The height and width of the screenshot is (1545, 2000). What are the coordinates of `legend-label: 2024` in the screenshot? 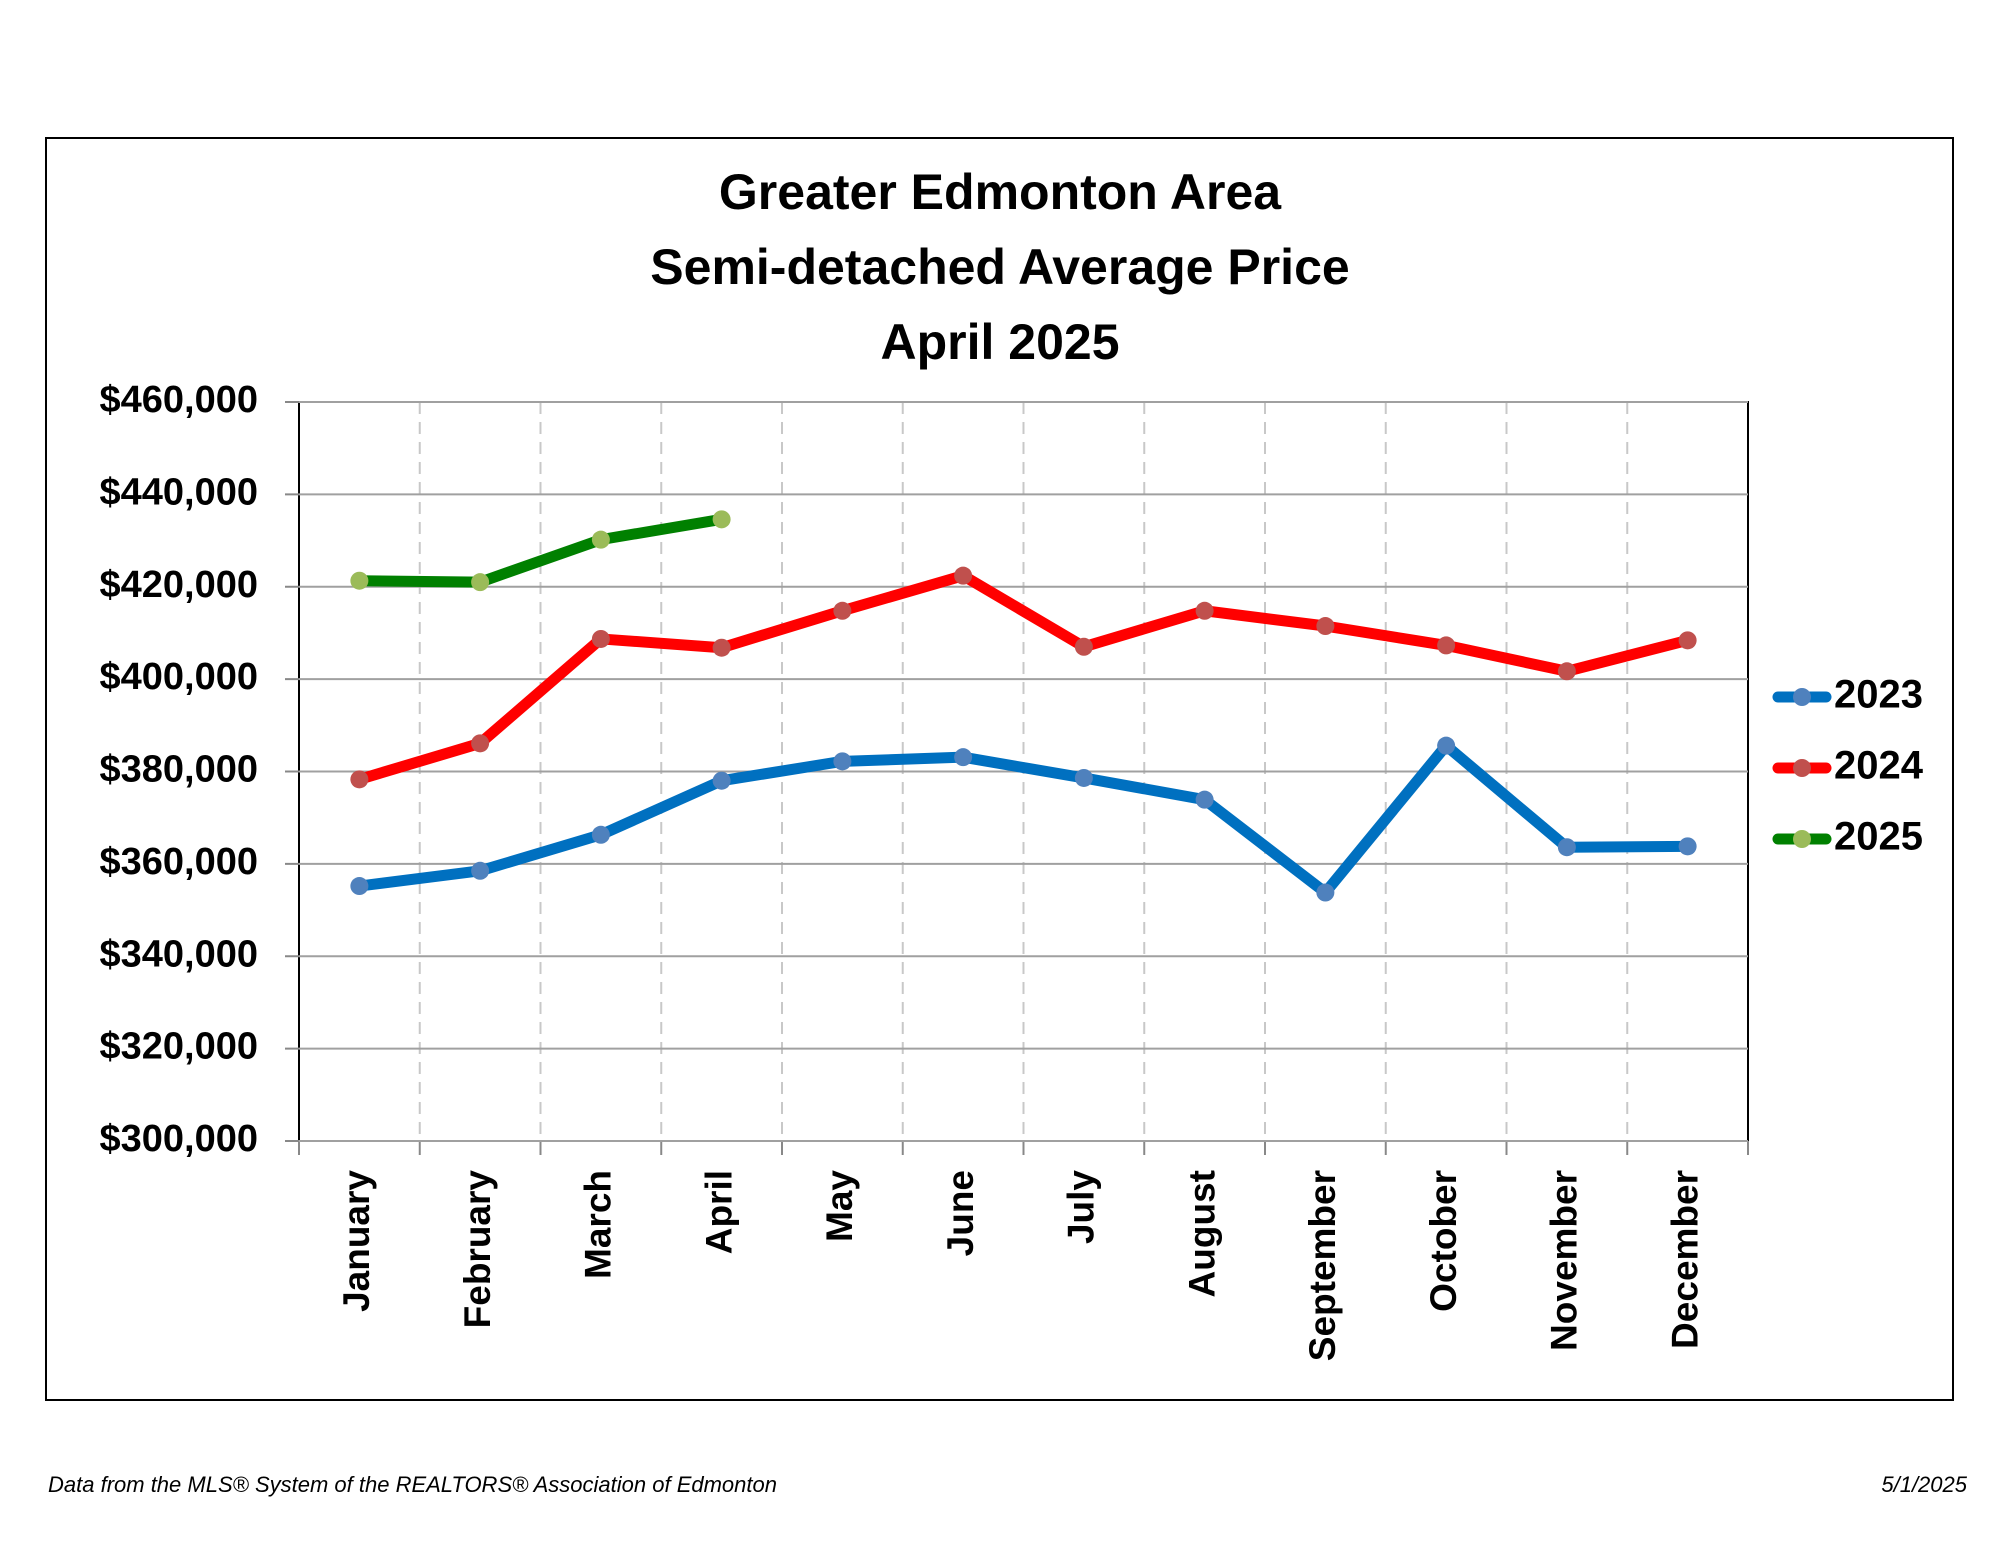 It's located at (1879, 766).